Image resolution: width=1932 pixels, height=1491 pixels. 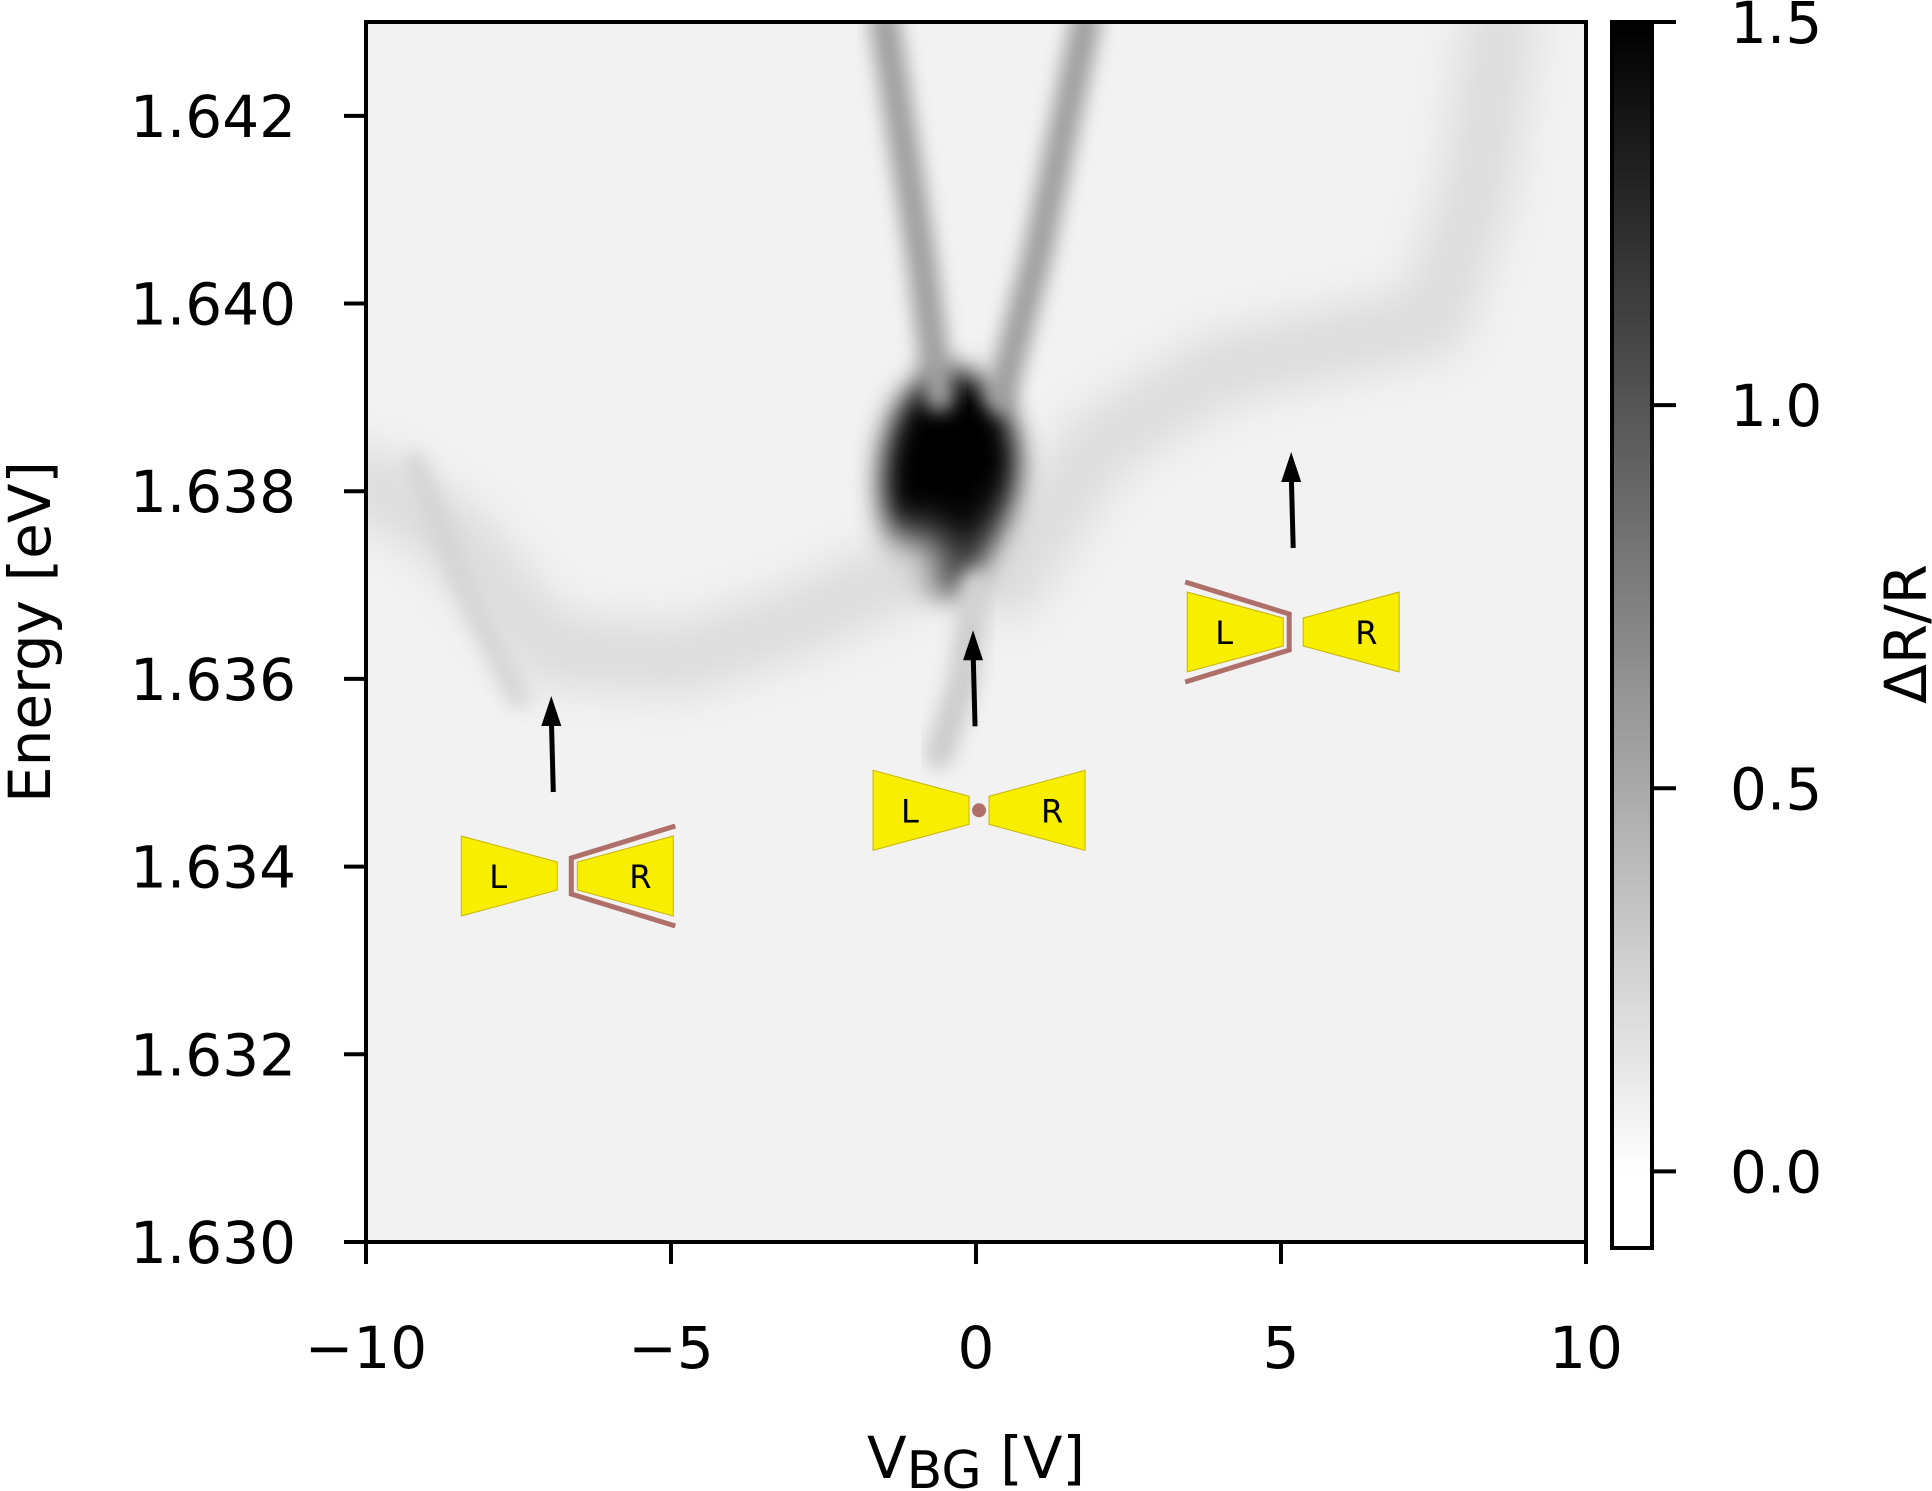 What do you see at coordinates (213, 117) in the screenshot?
I see `y-tick-label: 1.642` at bounding box center [213, 117].